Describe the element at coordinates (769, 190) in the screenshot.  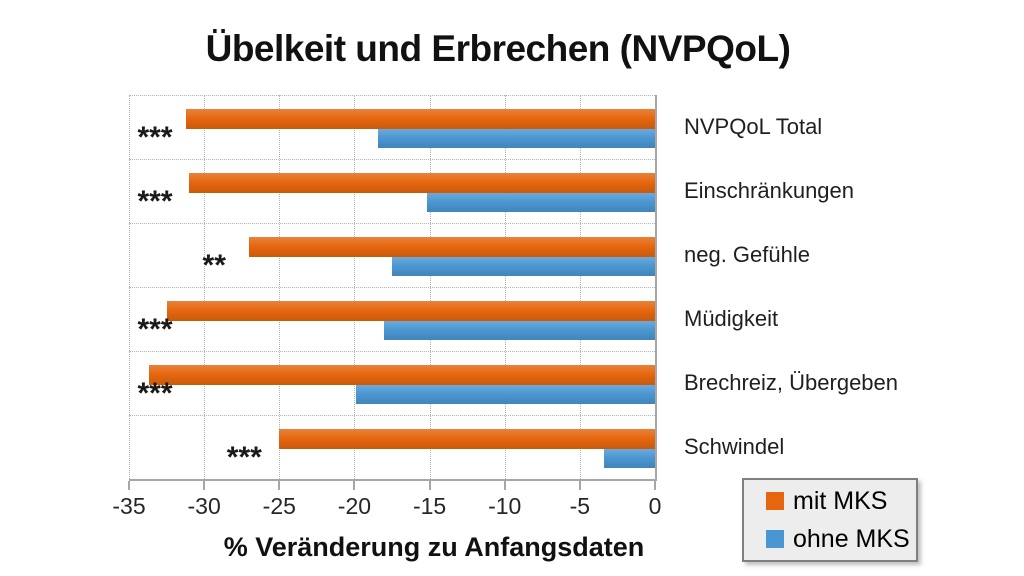
I see `category-label: Einschränkungen` at that location.